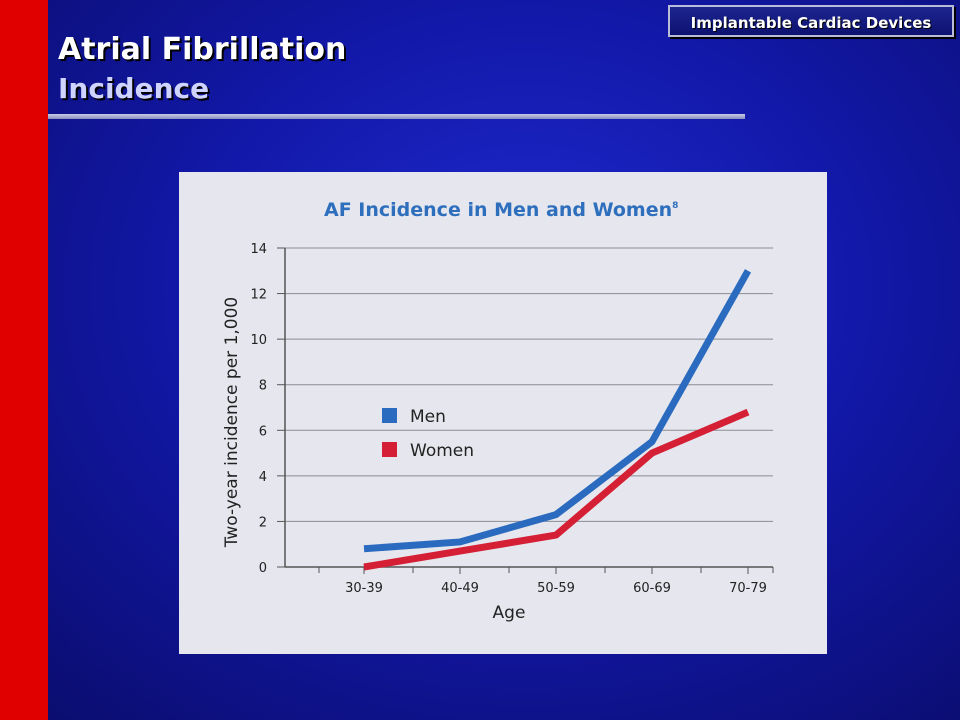 Image resolution: width=960 pixels, height=720 pixels. What do you see at coordinates (428, 417) in the screenshot?
I see `legend-label-men: Men` at bounding box center [428, 417].